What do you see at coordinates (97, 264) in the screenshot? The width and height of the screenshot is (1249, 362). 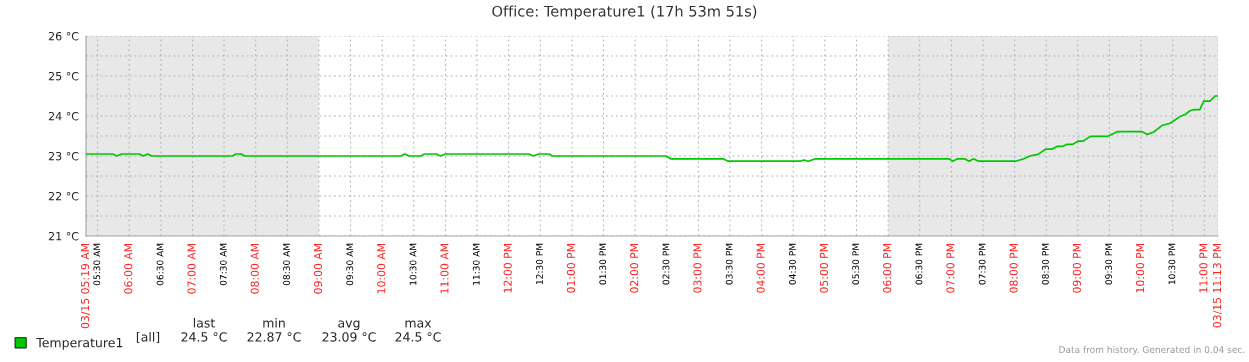 I see `x-tick-label: 05:30 AM` at bounding box center [97, 264].